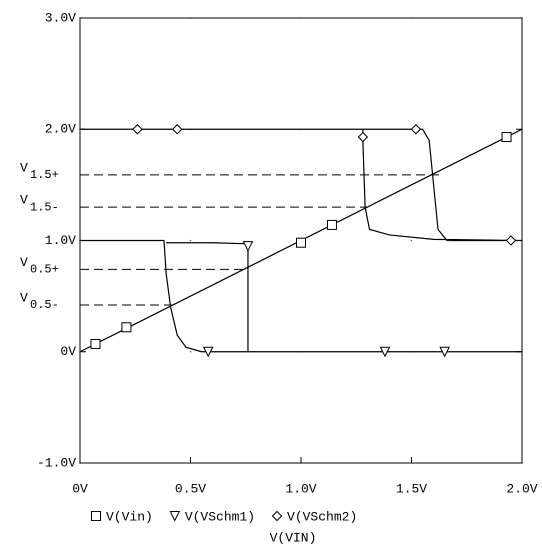 Image resolution: width=542 pixels, height=554 pixels. I want to click on y-tick-label: 2.0V, so click(60, 129).